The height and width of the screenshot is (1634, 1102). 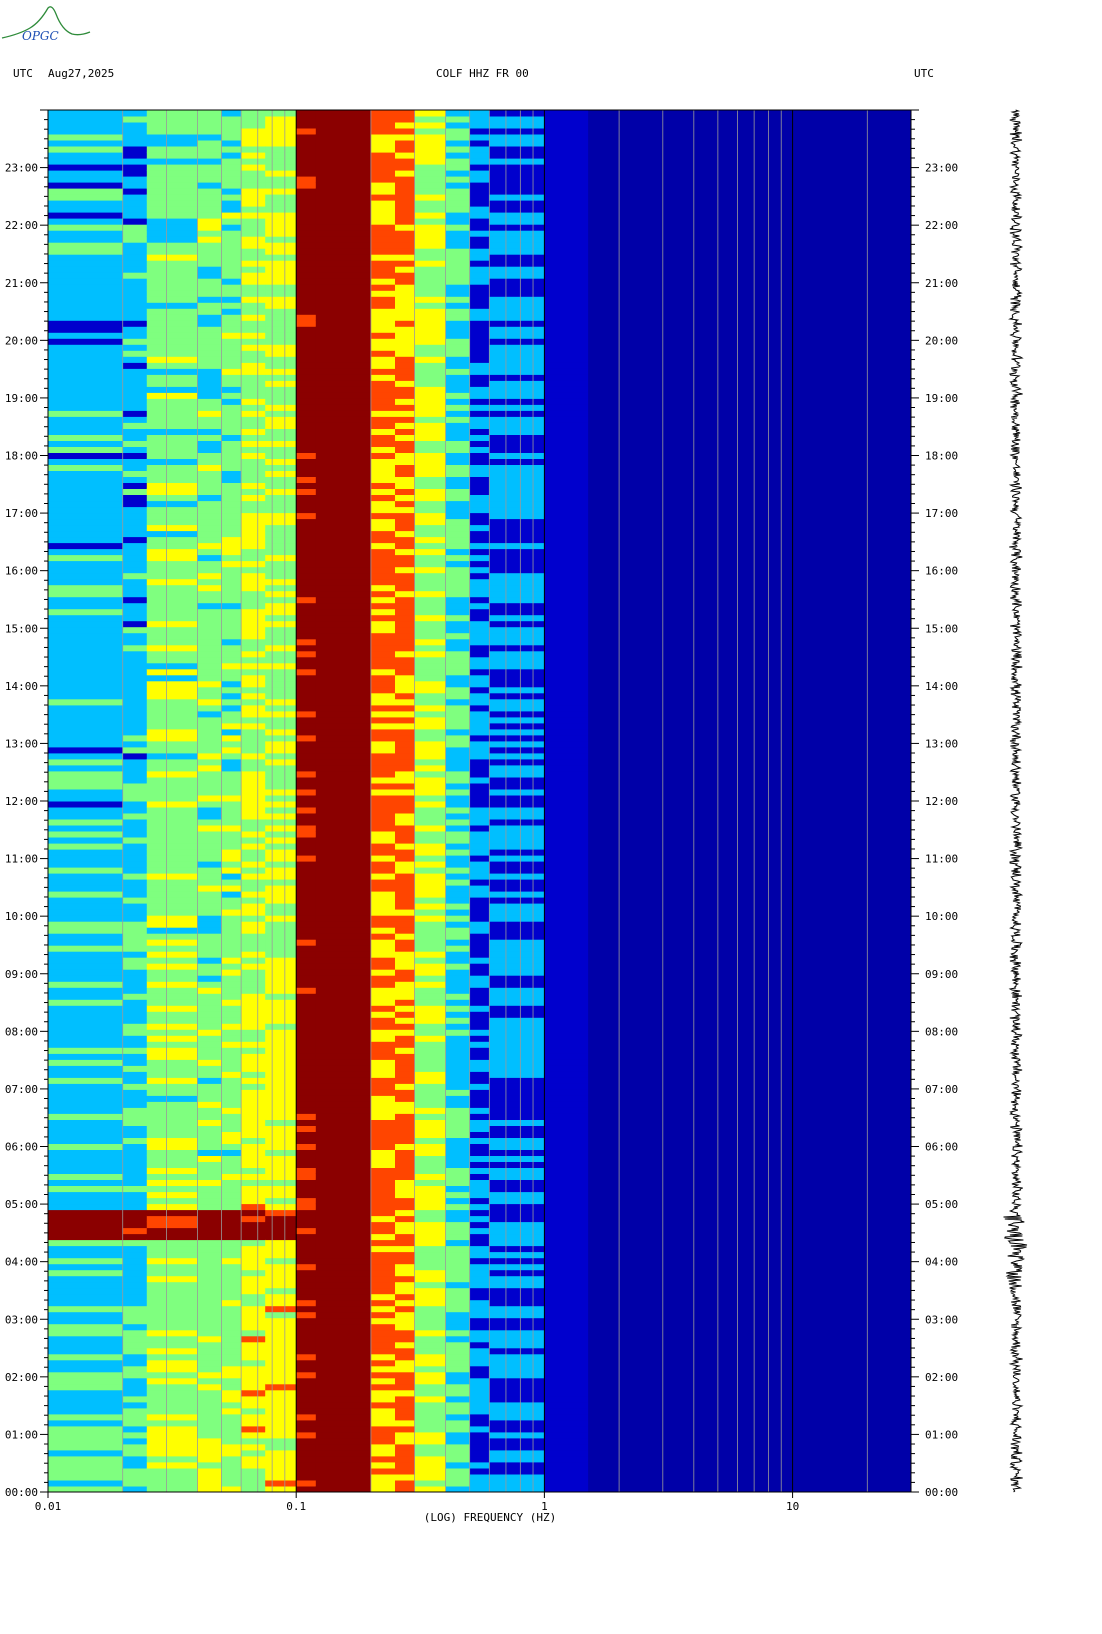 I want to click on y-tick-label-left: 22:00, so click(x=21, y=225).